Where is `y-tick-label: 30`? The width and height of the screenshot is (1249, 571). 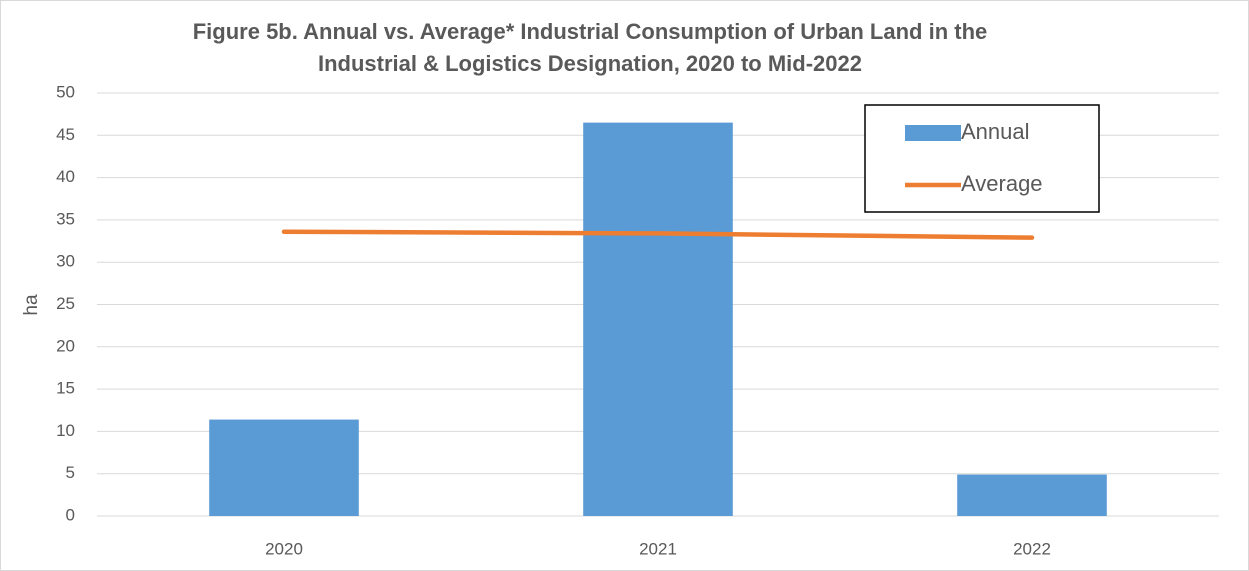 y-tick-label: 30 is located at coordinates (65, 261).